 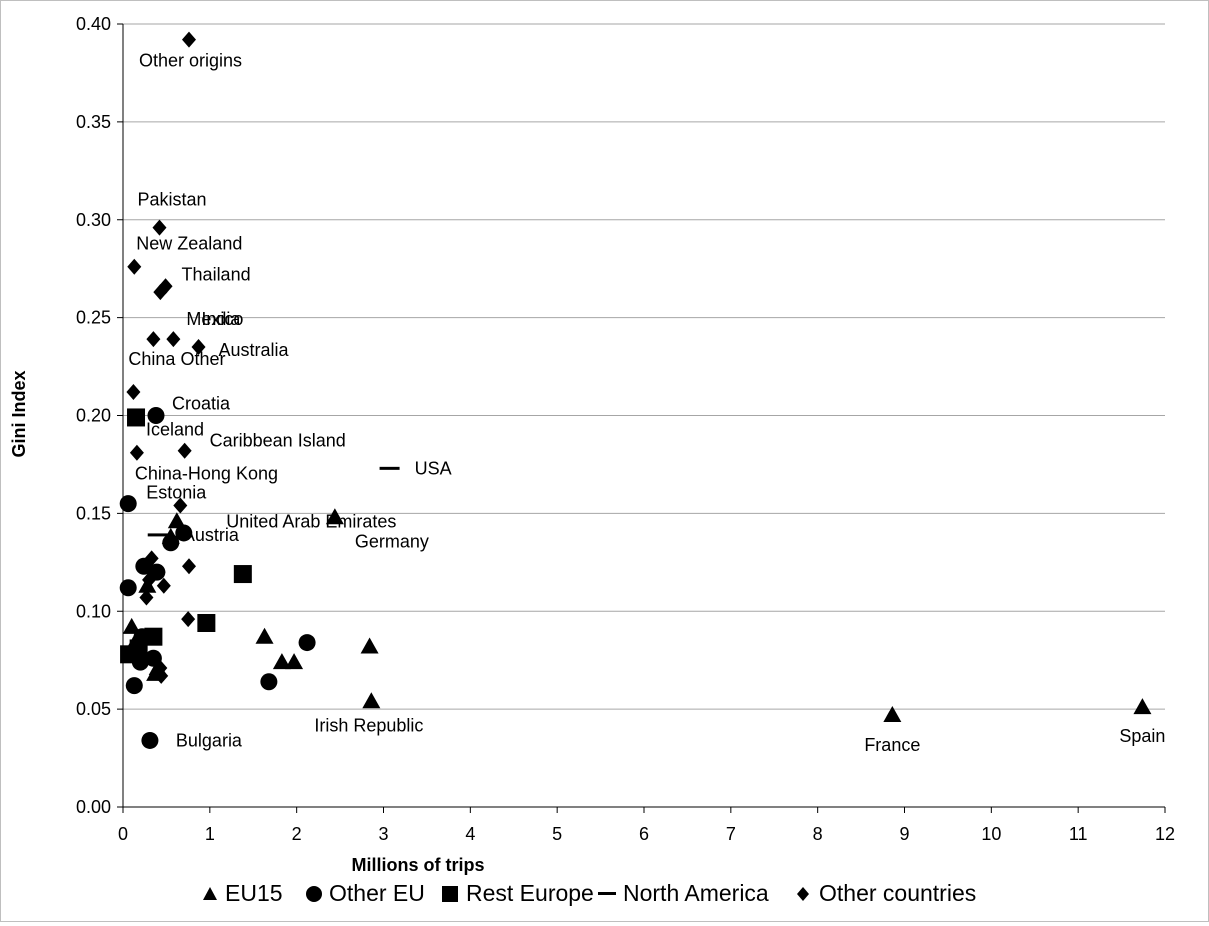 I want to click on data-label: Austria, so click(x=211, y=535).